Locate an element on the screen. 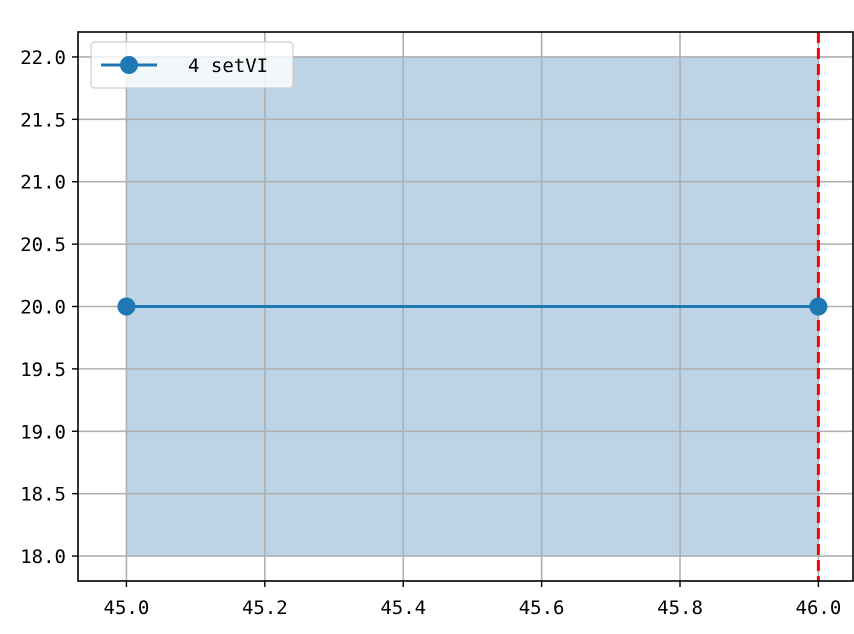  y-tick-label-3: 19.5 is located at coordinates (43, 370).